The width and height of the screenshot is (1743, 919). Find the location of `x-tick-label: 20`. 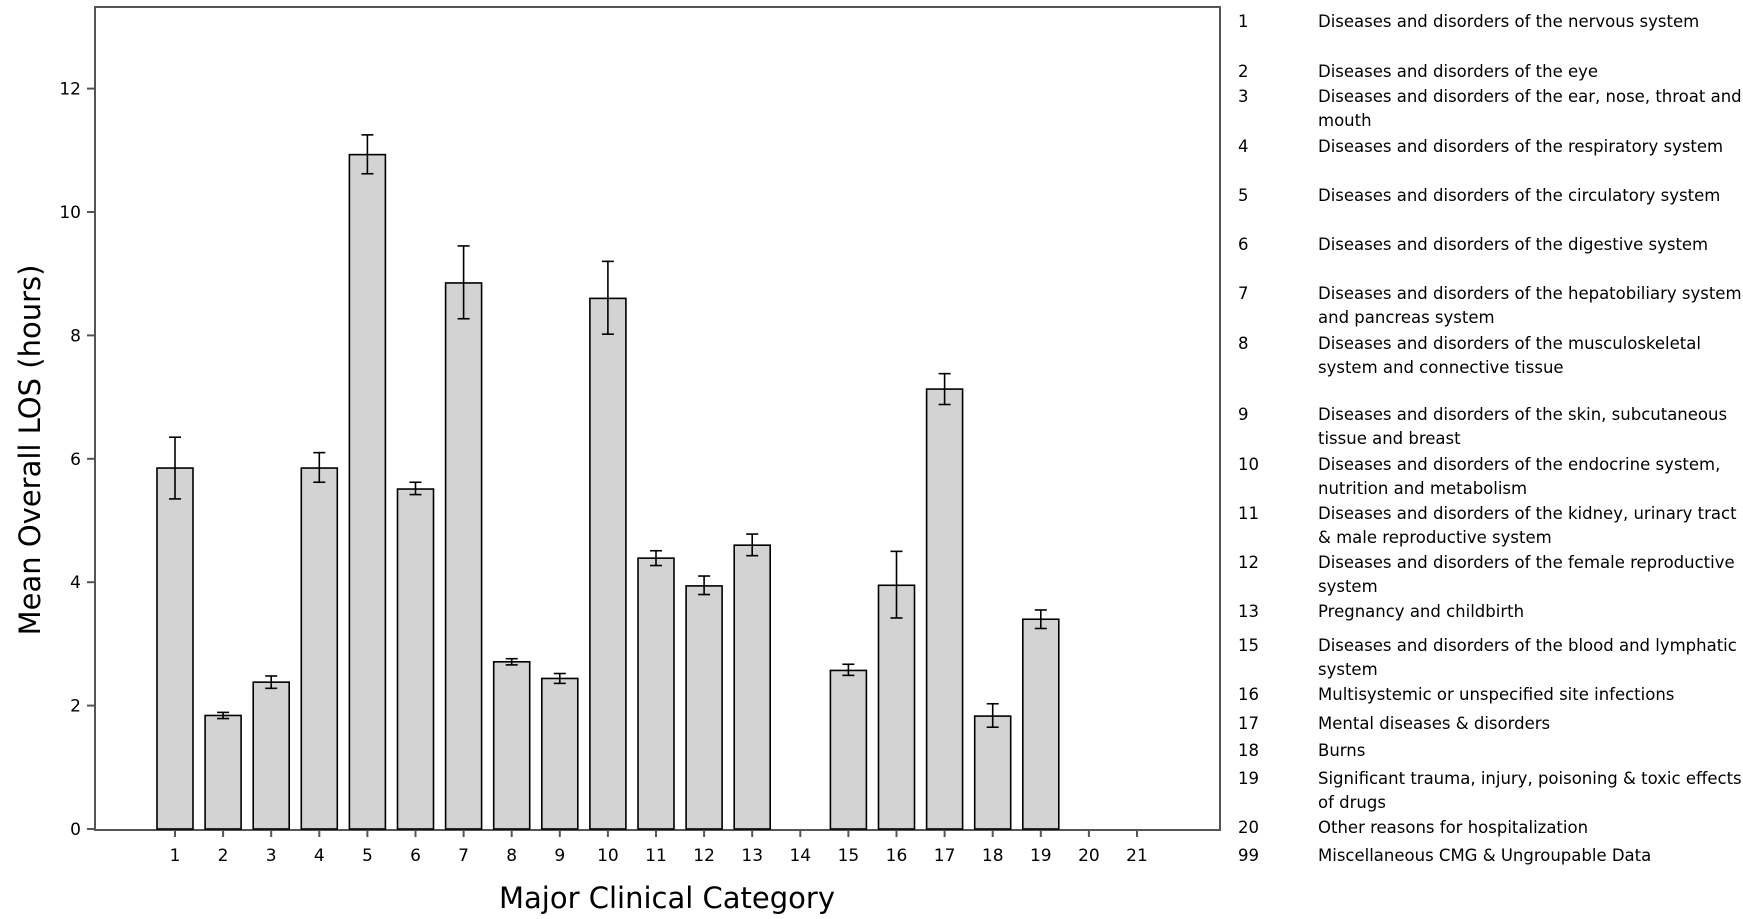

x-tick-label: 20 is located at coordinates (1089, 856).